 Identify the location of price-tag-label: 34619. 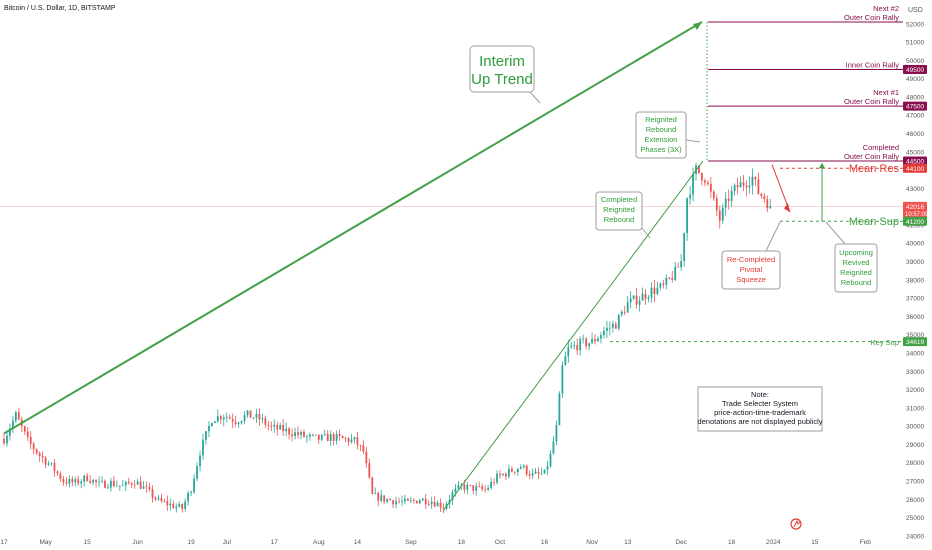
(915, 342).